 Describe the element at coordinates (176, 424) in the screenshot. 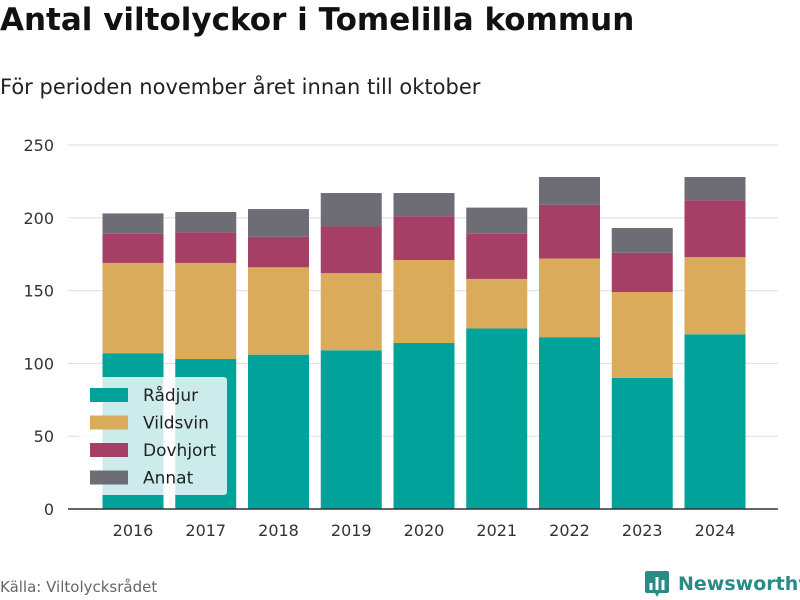

I see `legend-label: Vildsvin` at that location.